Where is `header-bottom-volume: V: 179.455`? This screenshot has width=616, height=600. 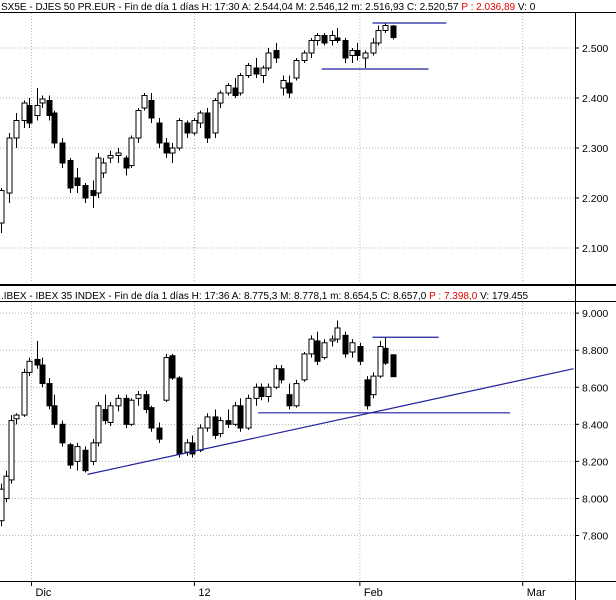 header-bottom-volume: V: 179.455 is located at coordinates (504, 296).